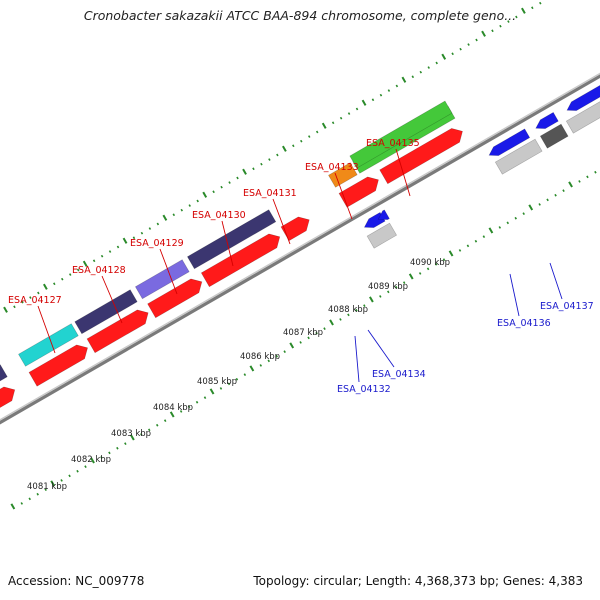 The image size is (600, 600). What do you see at coordinates (260, 357) in the screenshot?
I see `tick-label-4086: 4086 kbp` at bounding box center [260, 357].